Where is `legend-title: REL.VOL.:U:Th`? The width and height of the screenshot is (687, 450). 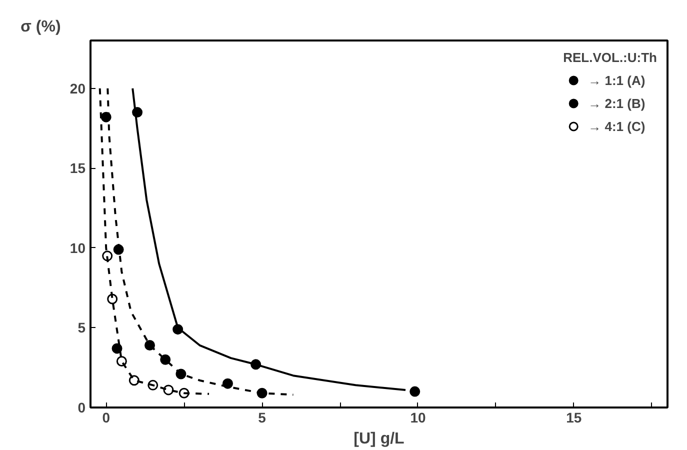
legend-title: REL.VOL.:U:Th is located at coordinates (610, 57).